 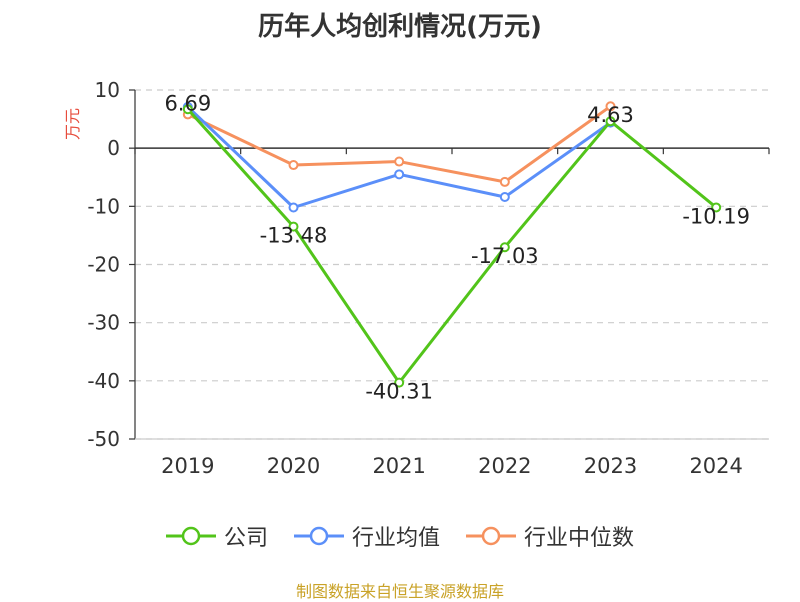 I want to click on data-source-note: 制图数据来自恒生聚源数据库, so click(x=399, y=591).